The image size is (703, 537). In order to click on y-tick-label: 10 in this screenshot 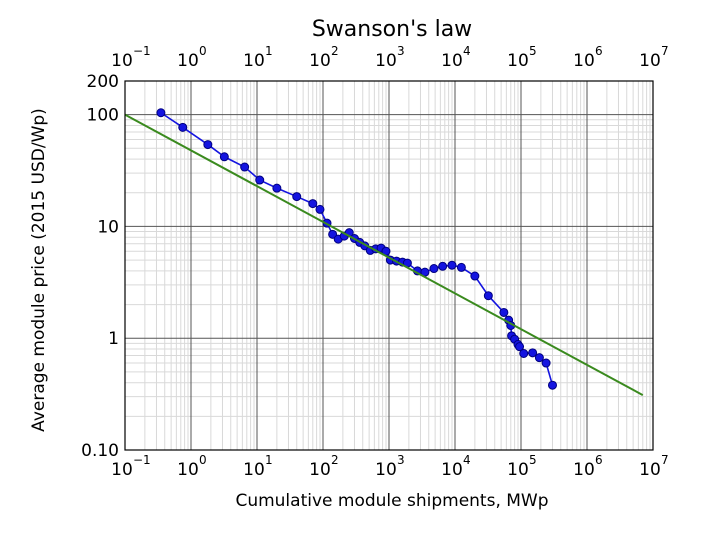, I will do `click(108, 227)`.